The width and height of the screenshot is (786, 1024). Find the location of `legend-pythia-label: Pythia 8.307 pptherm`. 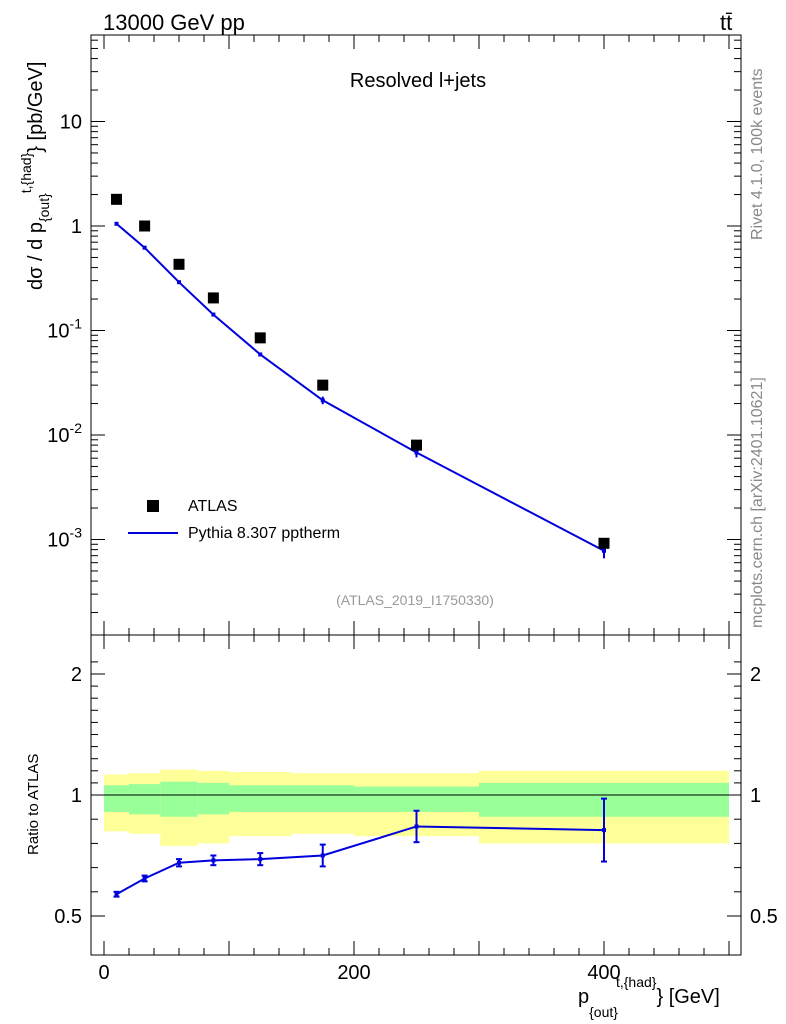

legend-pythia-label: Pythia 8.307 pptherm is located at coordinates (264, 533).